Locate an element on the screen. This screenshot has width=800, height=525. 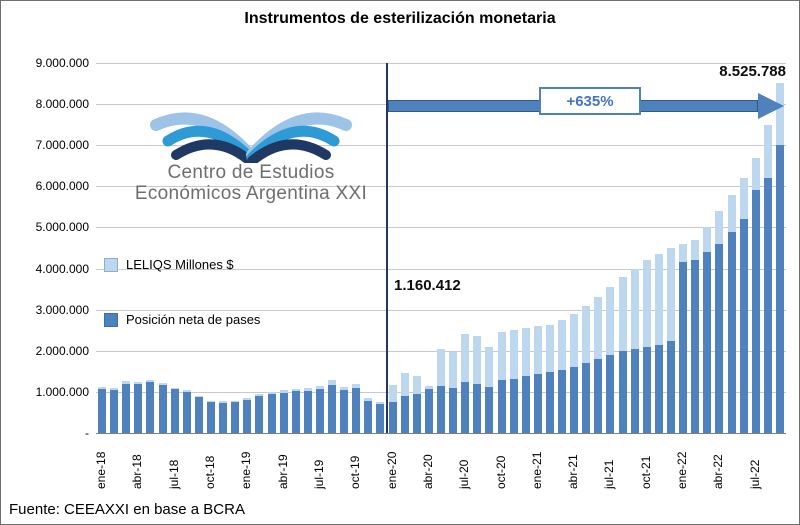
y-tick-label: 4.000.000 is located at coordinates (62, 268).